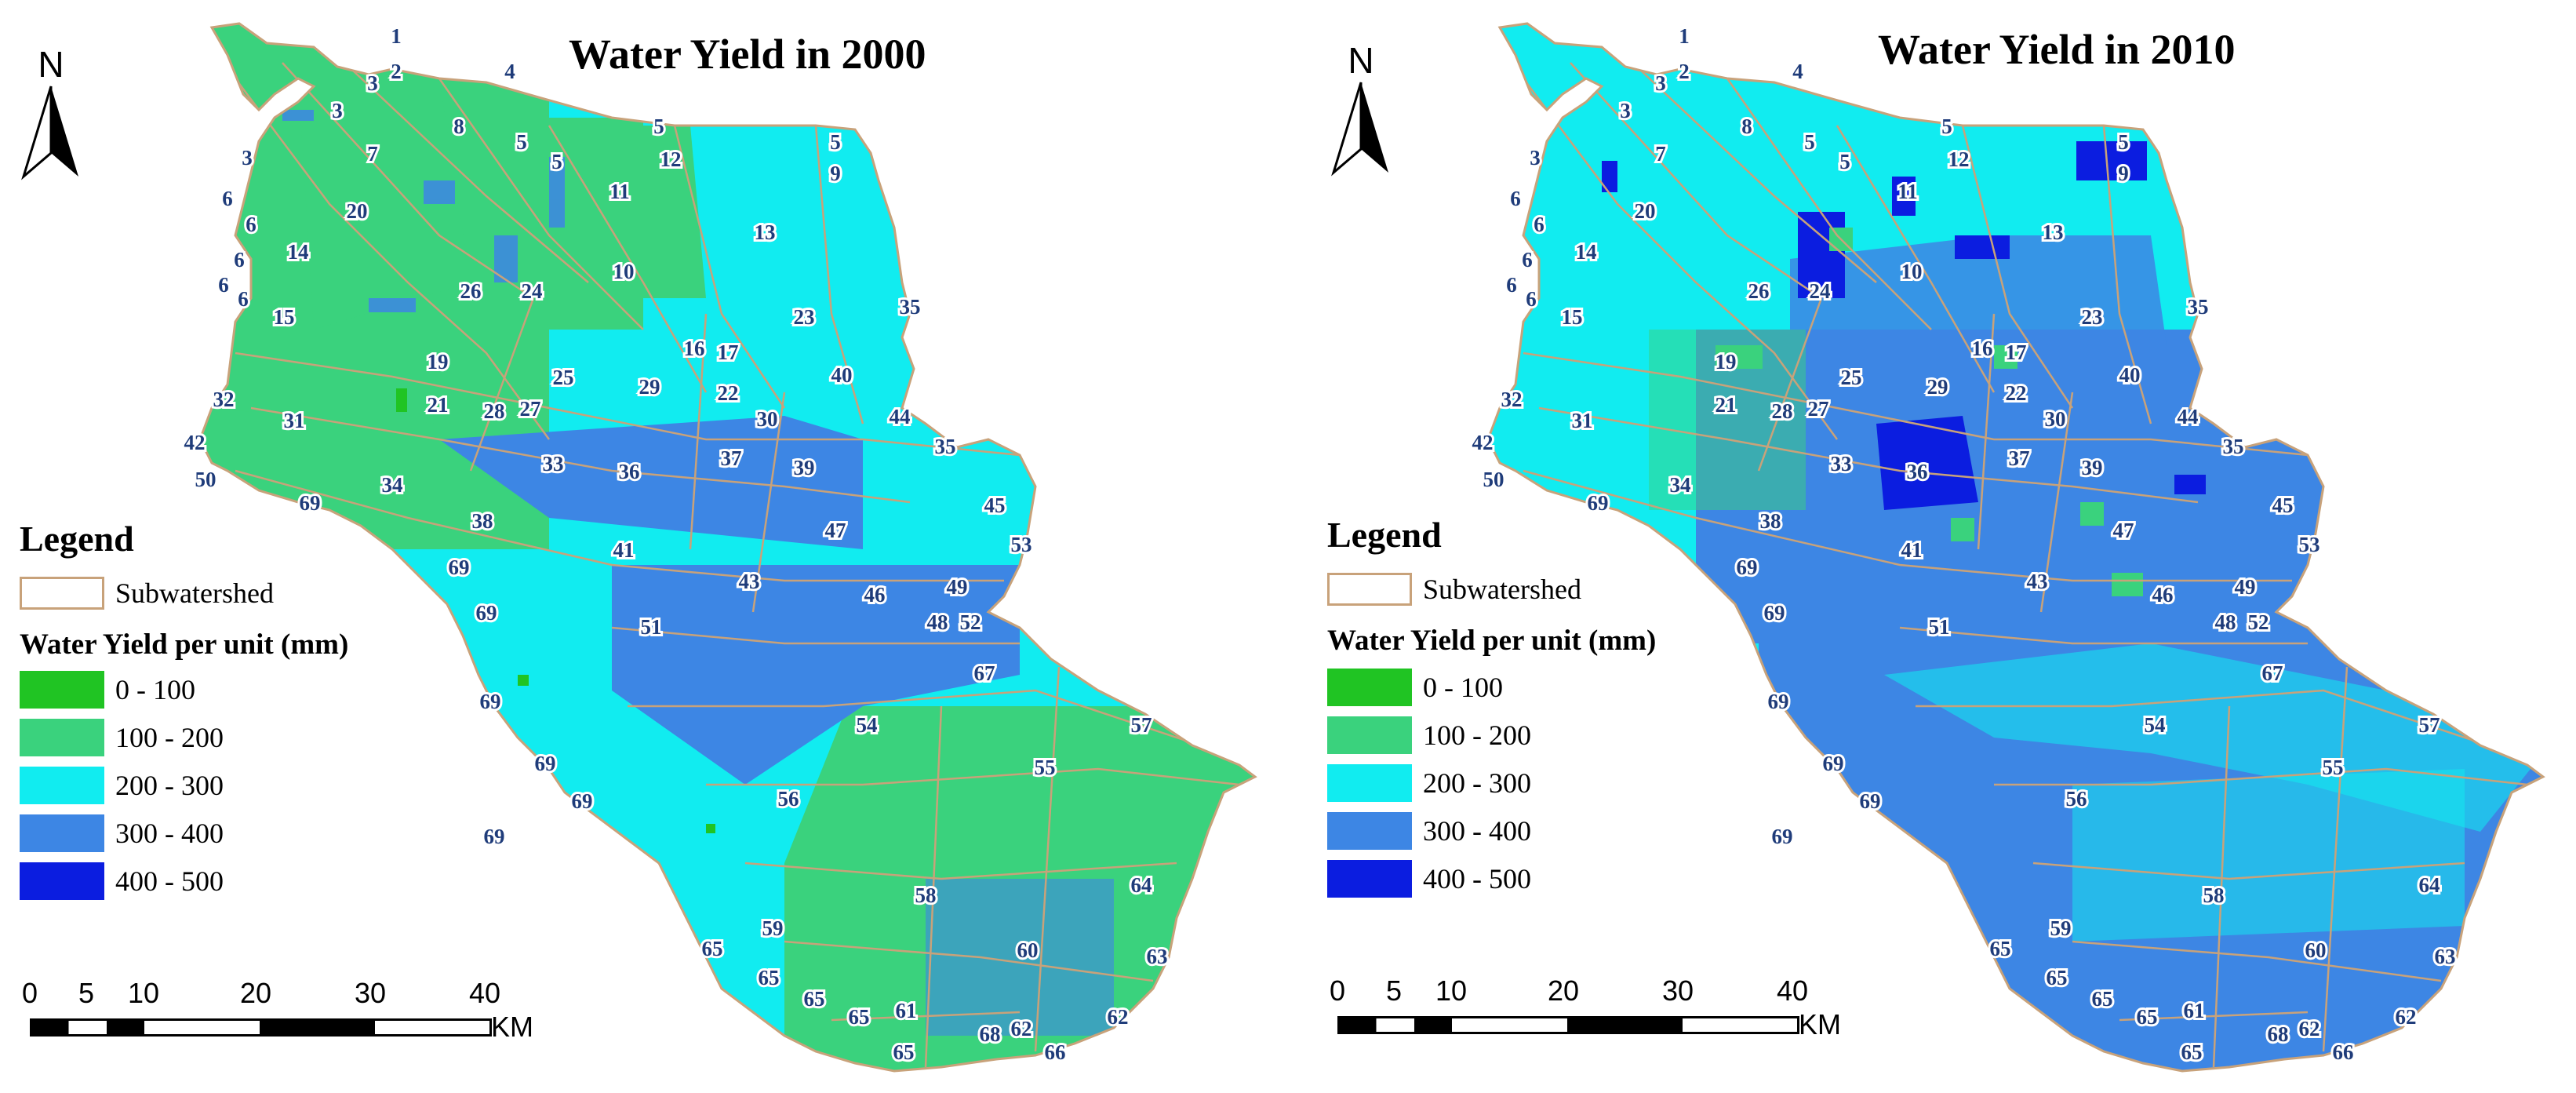 This screenshot has height=1093, width=2576. I want to click on subwatershed-label: 21, so click(1726, 405).